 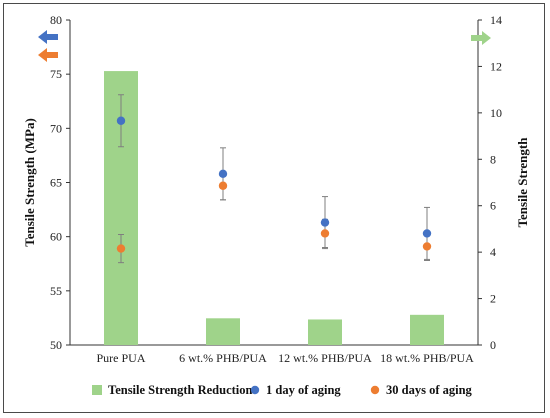 What do you see at coordinates (427, 358) in the screenshot?
I see `x-category-label: 18 wt.% PHB/PUA` at bounding box center [427, 358].